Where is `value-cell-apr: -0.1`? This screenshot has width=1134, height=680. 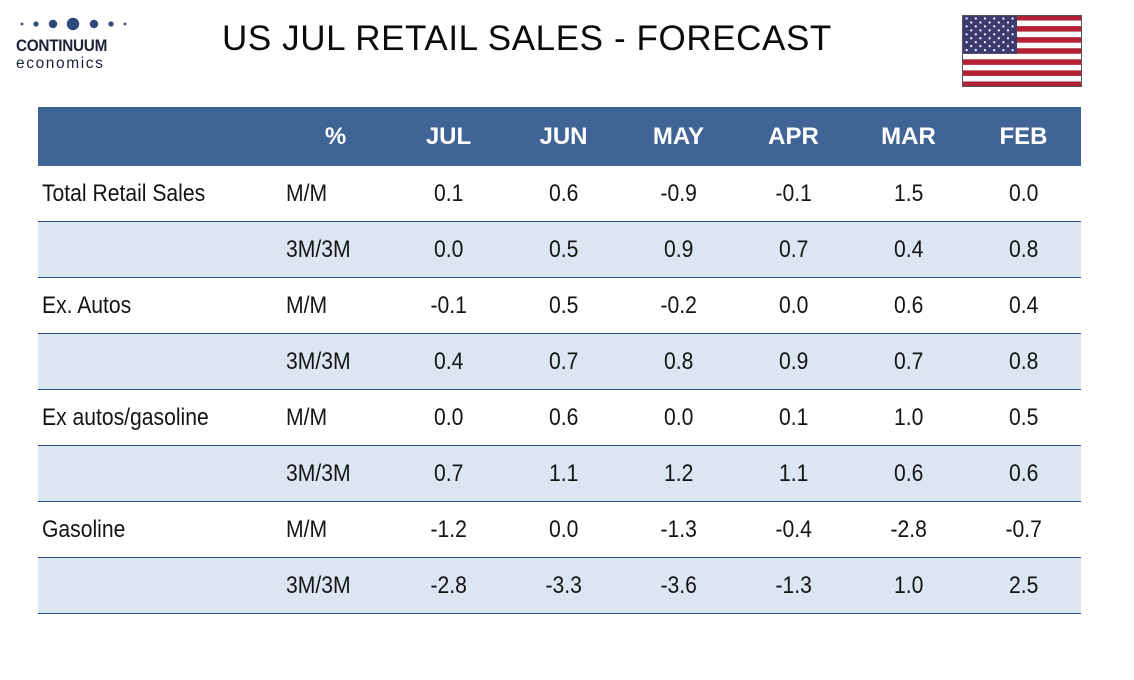 value-cell-apr: -0.1 is located at coordinates (793, 194).